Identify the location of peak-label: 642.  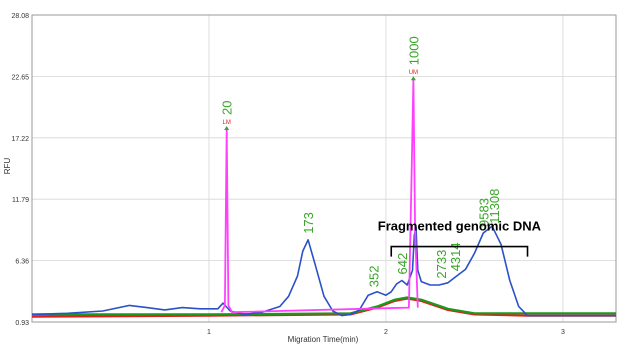
(402, 264).